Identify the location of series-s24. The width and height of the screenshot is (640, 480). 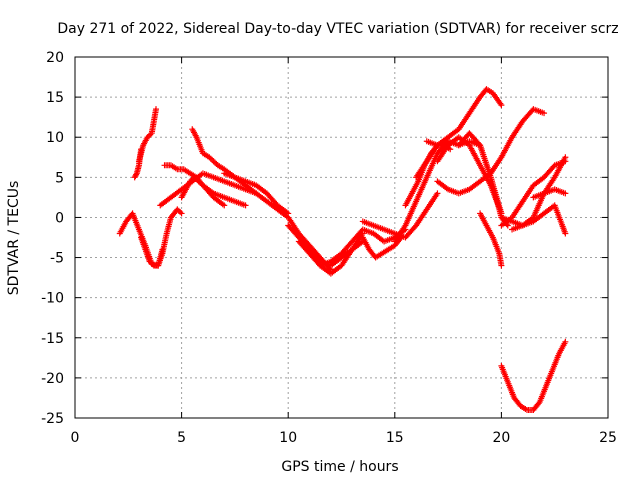
(533, 193).